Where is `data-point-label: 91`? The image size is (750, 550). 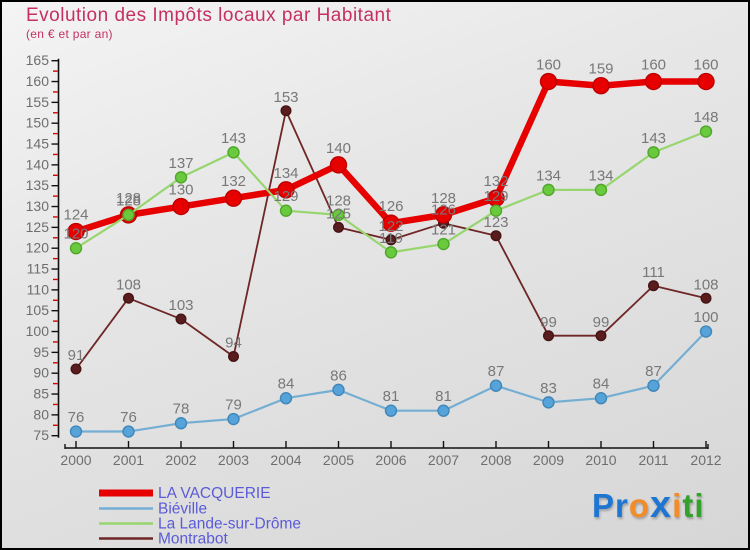 data-point-label: 91 is located at coordinates (76, 355).